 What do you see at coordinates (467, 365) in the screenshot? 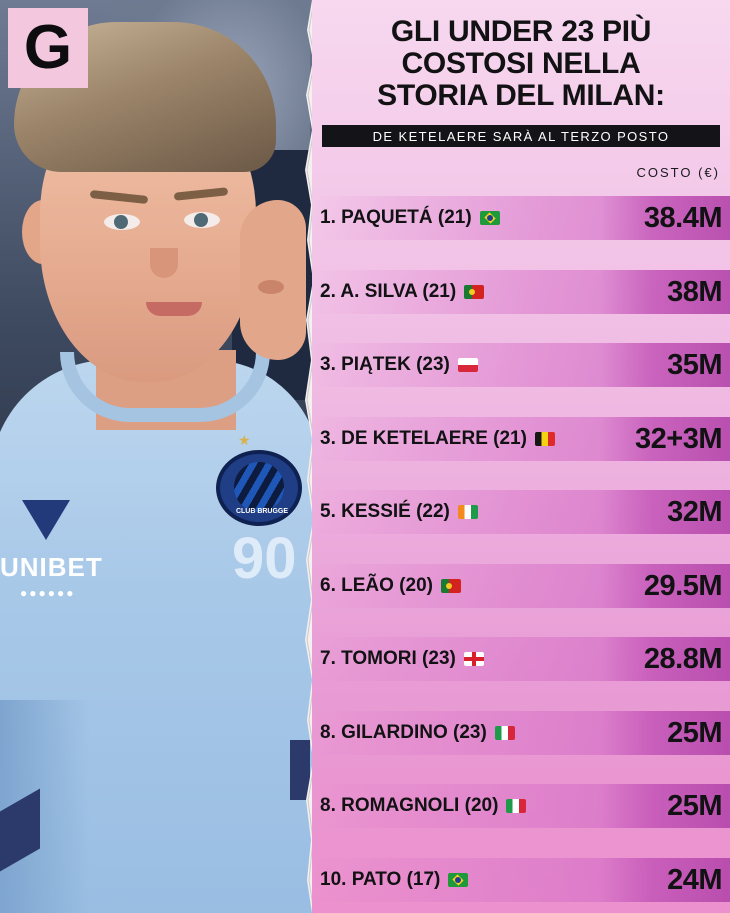
I see `poland-flag-icon` at bounding box center [467, 365].